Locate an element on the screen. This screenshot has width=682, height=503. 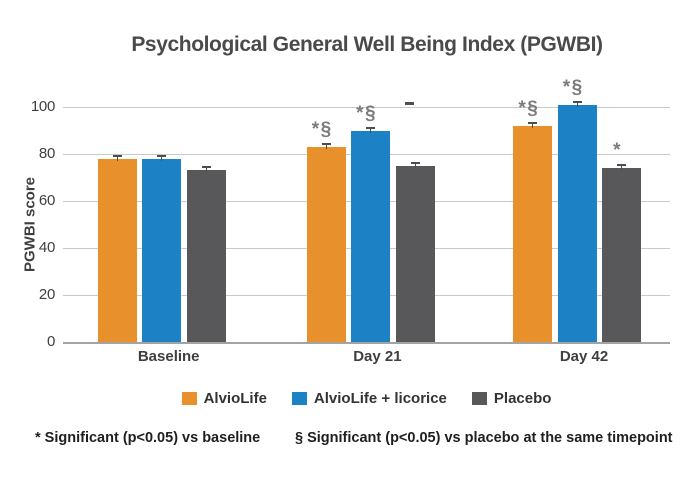
y-tick-label-0: 0 is located at coordinates (50, 341).